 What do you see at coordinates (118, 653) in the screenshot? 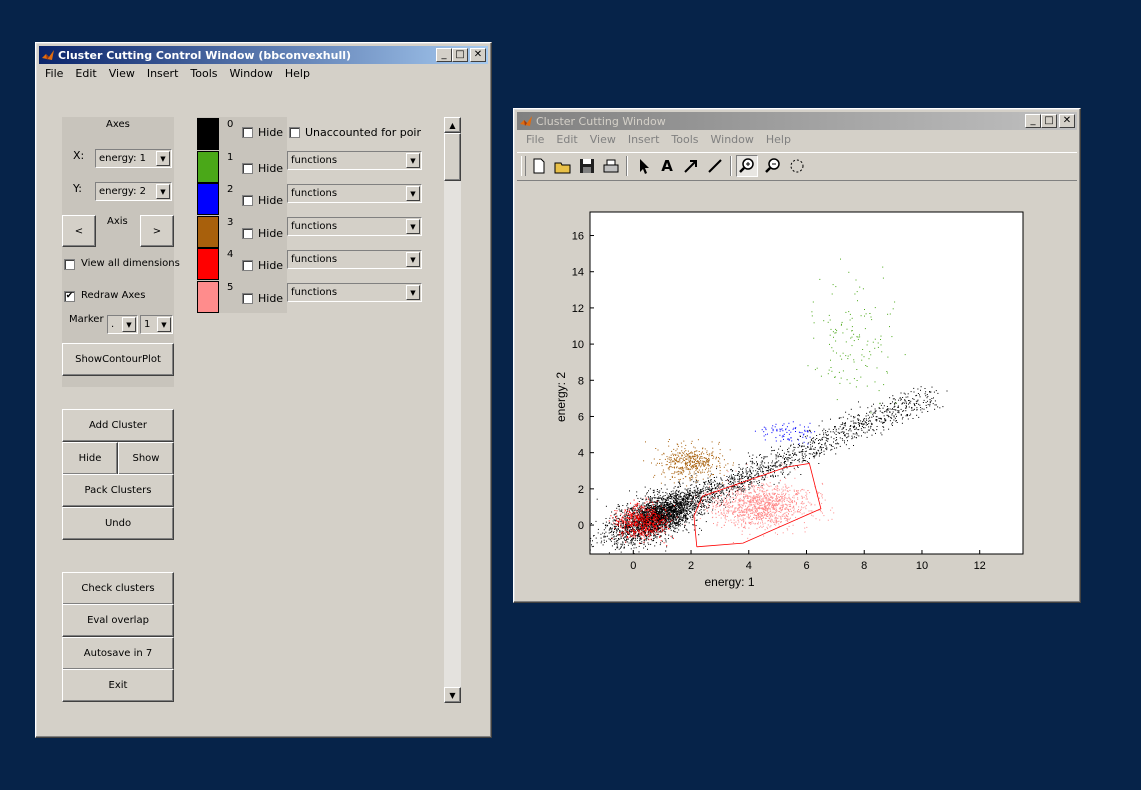
I see `autosave-button: Autosave in 7` at bounding box center [118, 653].